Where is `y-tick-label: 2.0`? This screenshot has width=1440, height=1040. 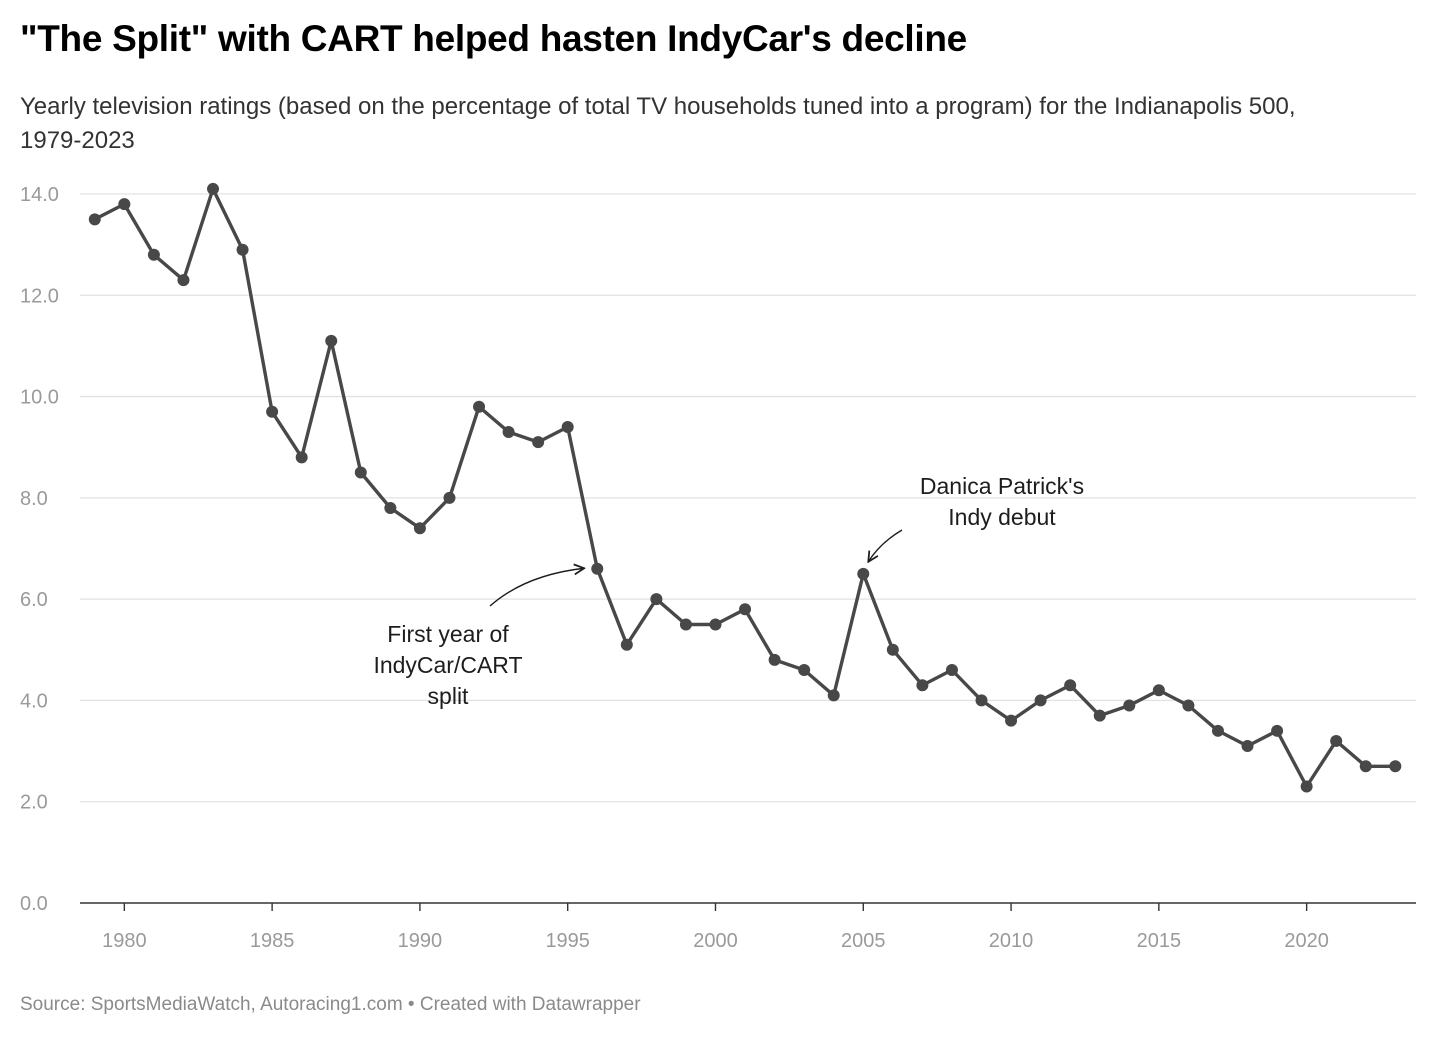
y-tick-label: 2.0 is located at coordinates (34, 803).